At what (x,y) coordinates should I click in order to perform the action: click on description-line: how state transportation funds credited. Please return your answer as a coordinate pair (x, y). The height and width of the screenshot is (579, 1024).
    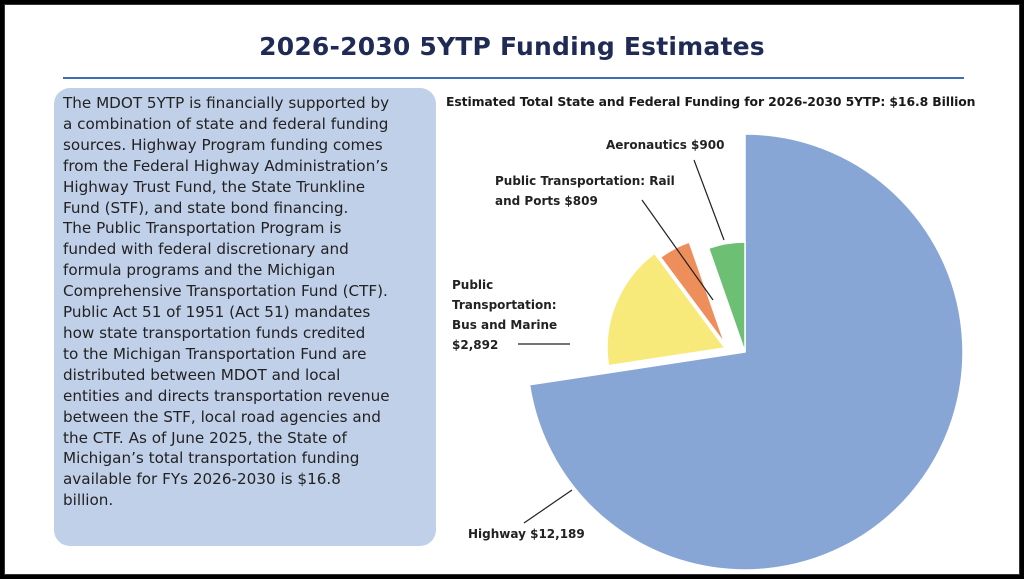
    Looking at the image, I should click on (214, 332).